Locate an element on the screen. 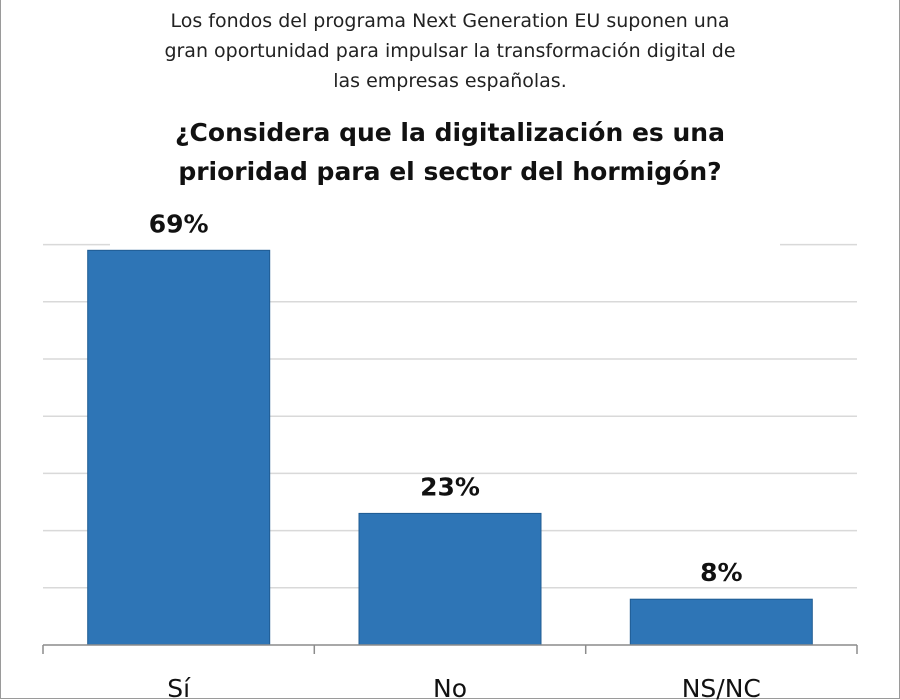 This screenshot has width=900, height=700. chart-title-line-2: prioridad para el sector del hormigón? is located at coordinates (450, 171).